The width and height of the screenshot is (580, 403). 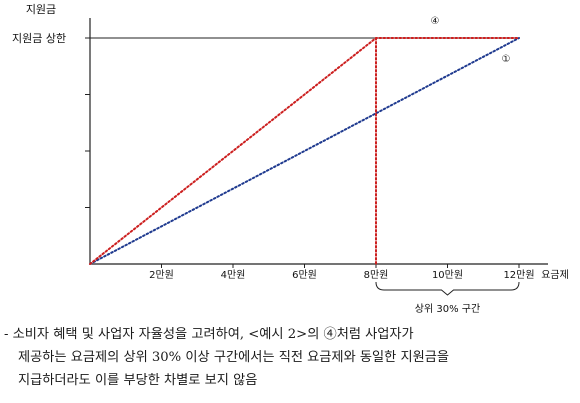 I want to click on y-axis-label: 지원금, so click(x=41, y=9).